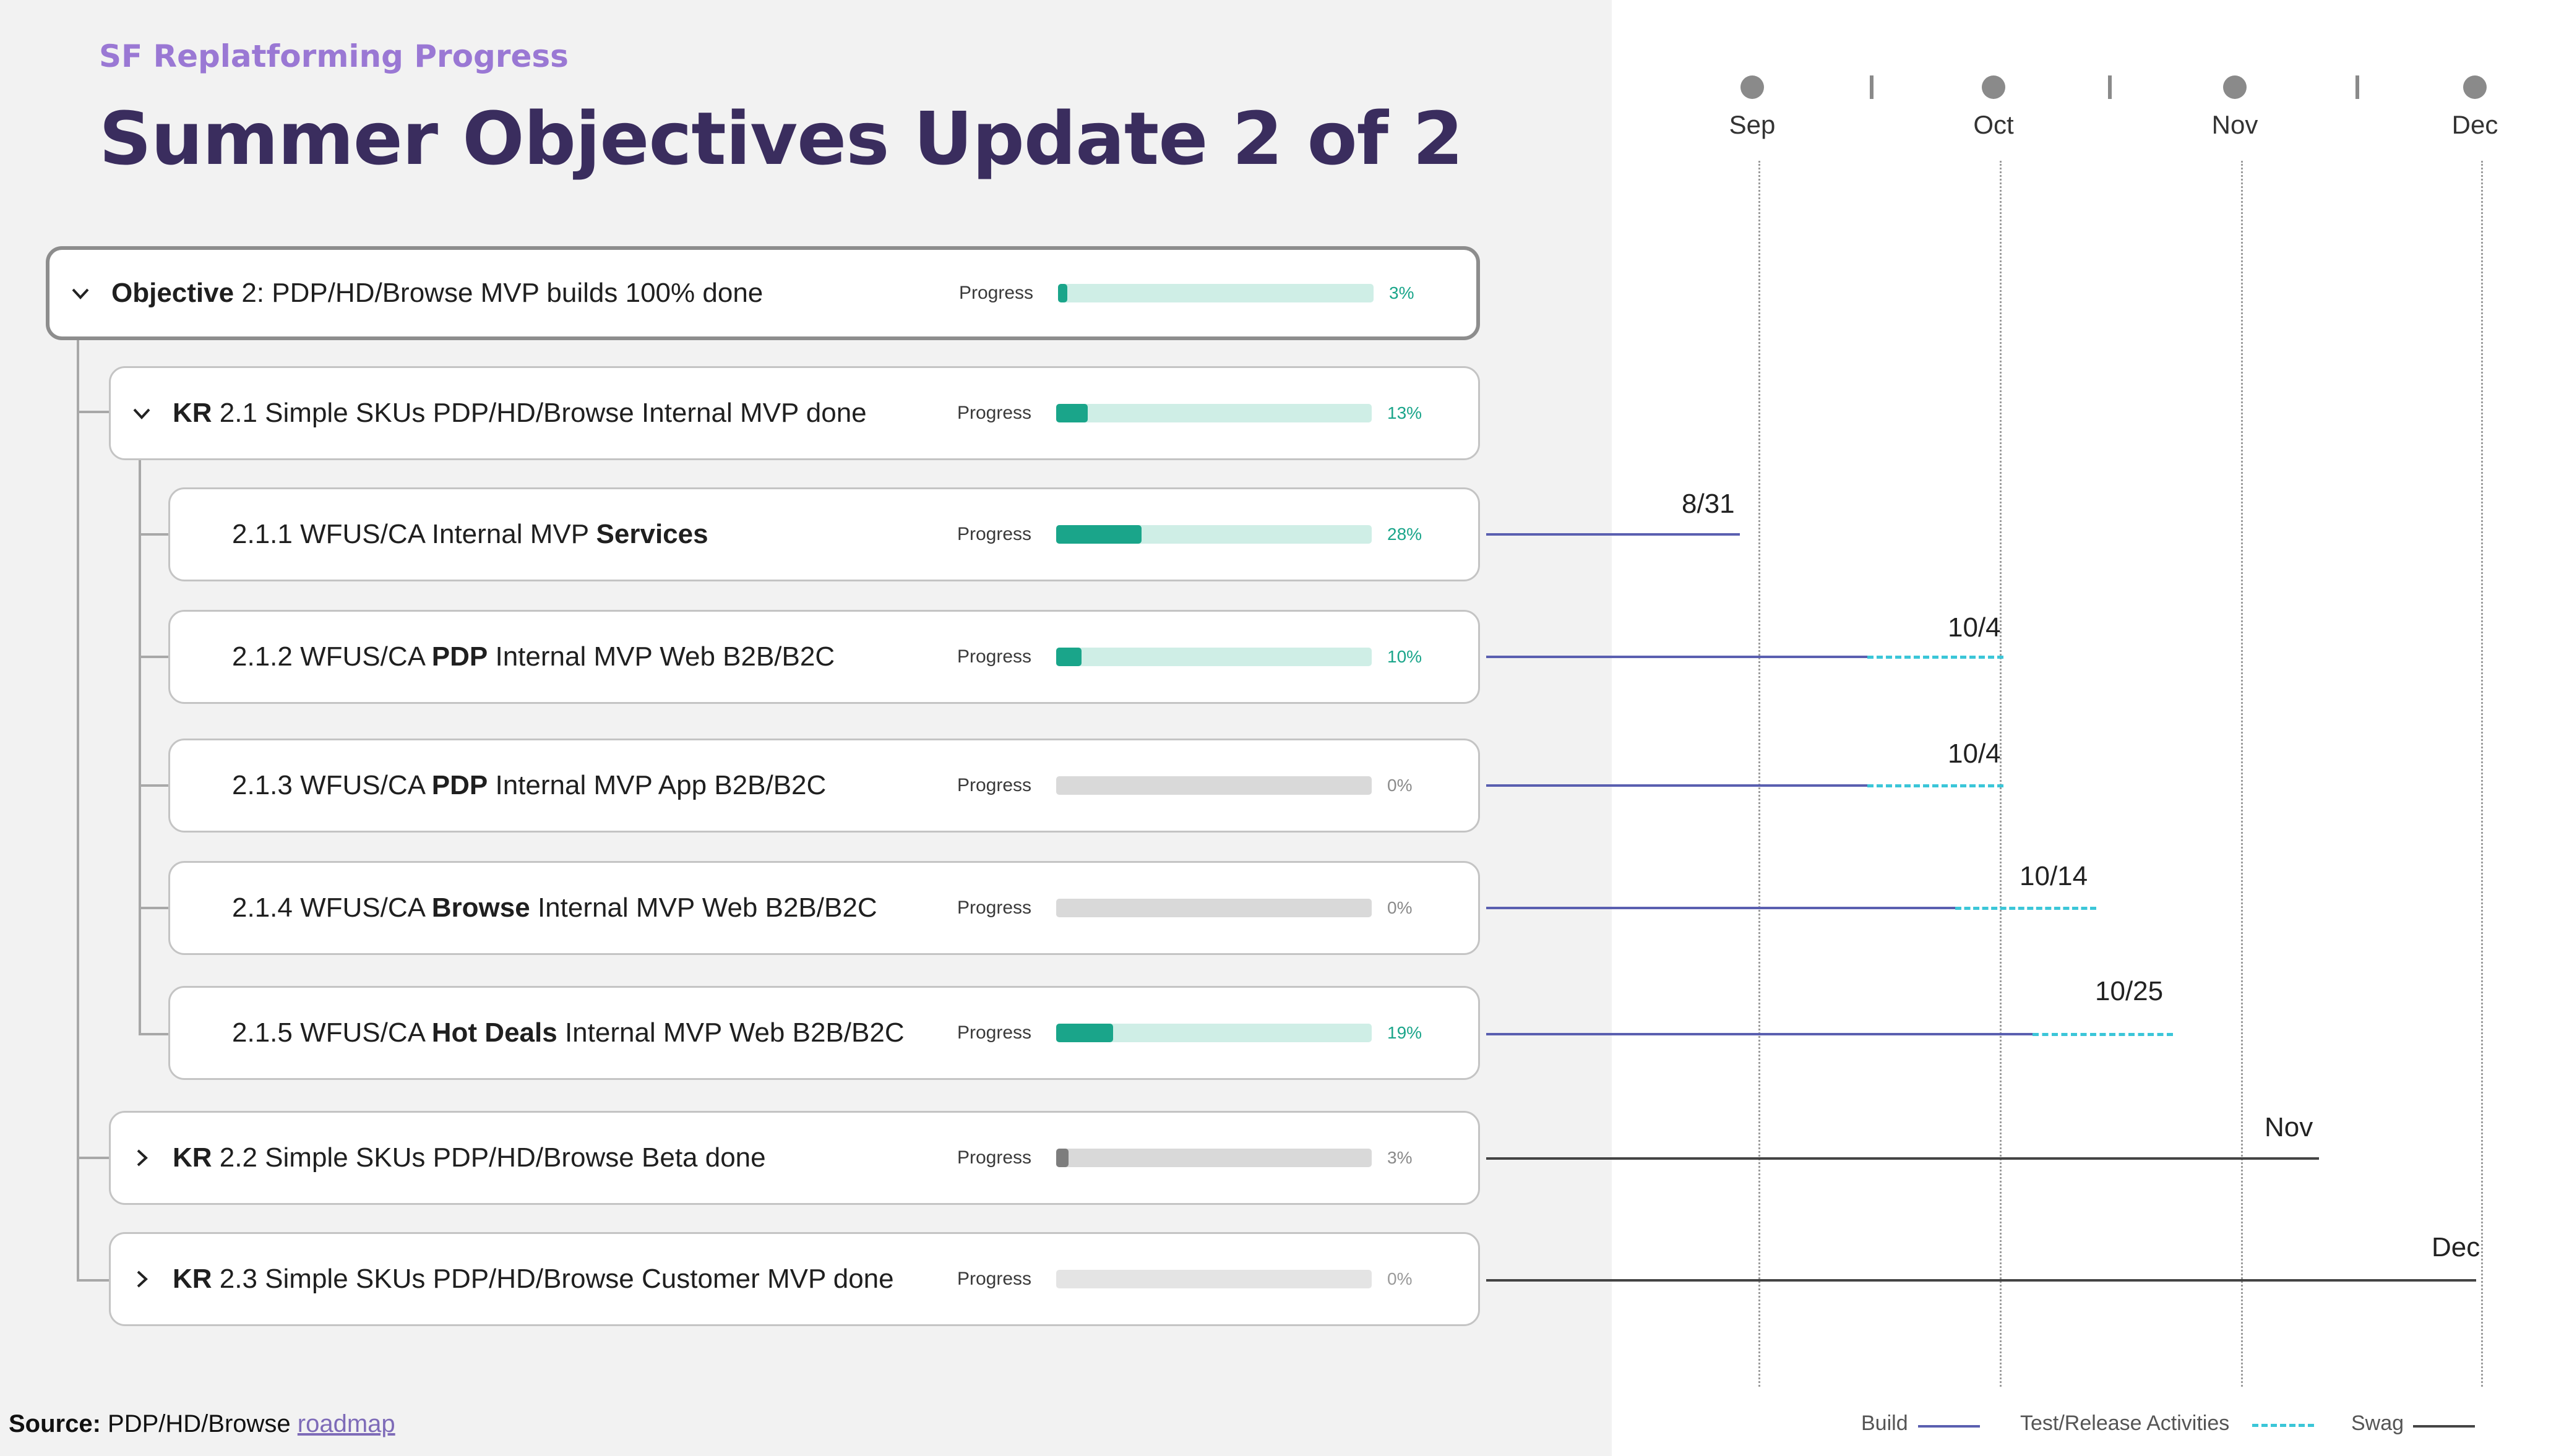 The height and width of the screenshot is (1456, 2564). Describe the element at coordinates (334, 56) in the screenshot. I see `deck-subtitle: SF Replatforming Progress` at that location.